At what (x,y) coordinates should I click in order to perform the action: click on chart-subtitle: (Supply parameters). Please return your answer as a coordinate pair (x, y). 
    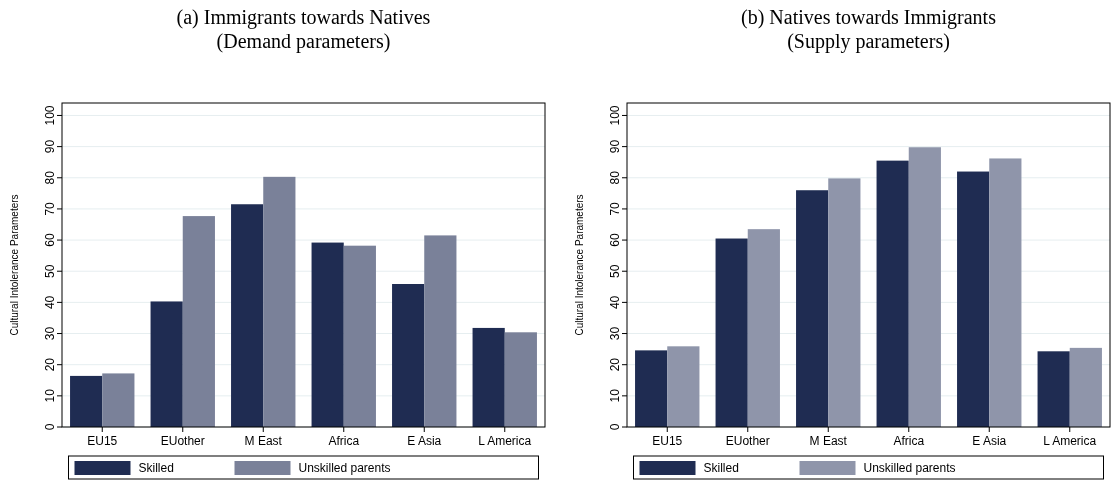
    Looking at the image, I should click on (868, 41).